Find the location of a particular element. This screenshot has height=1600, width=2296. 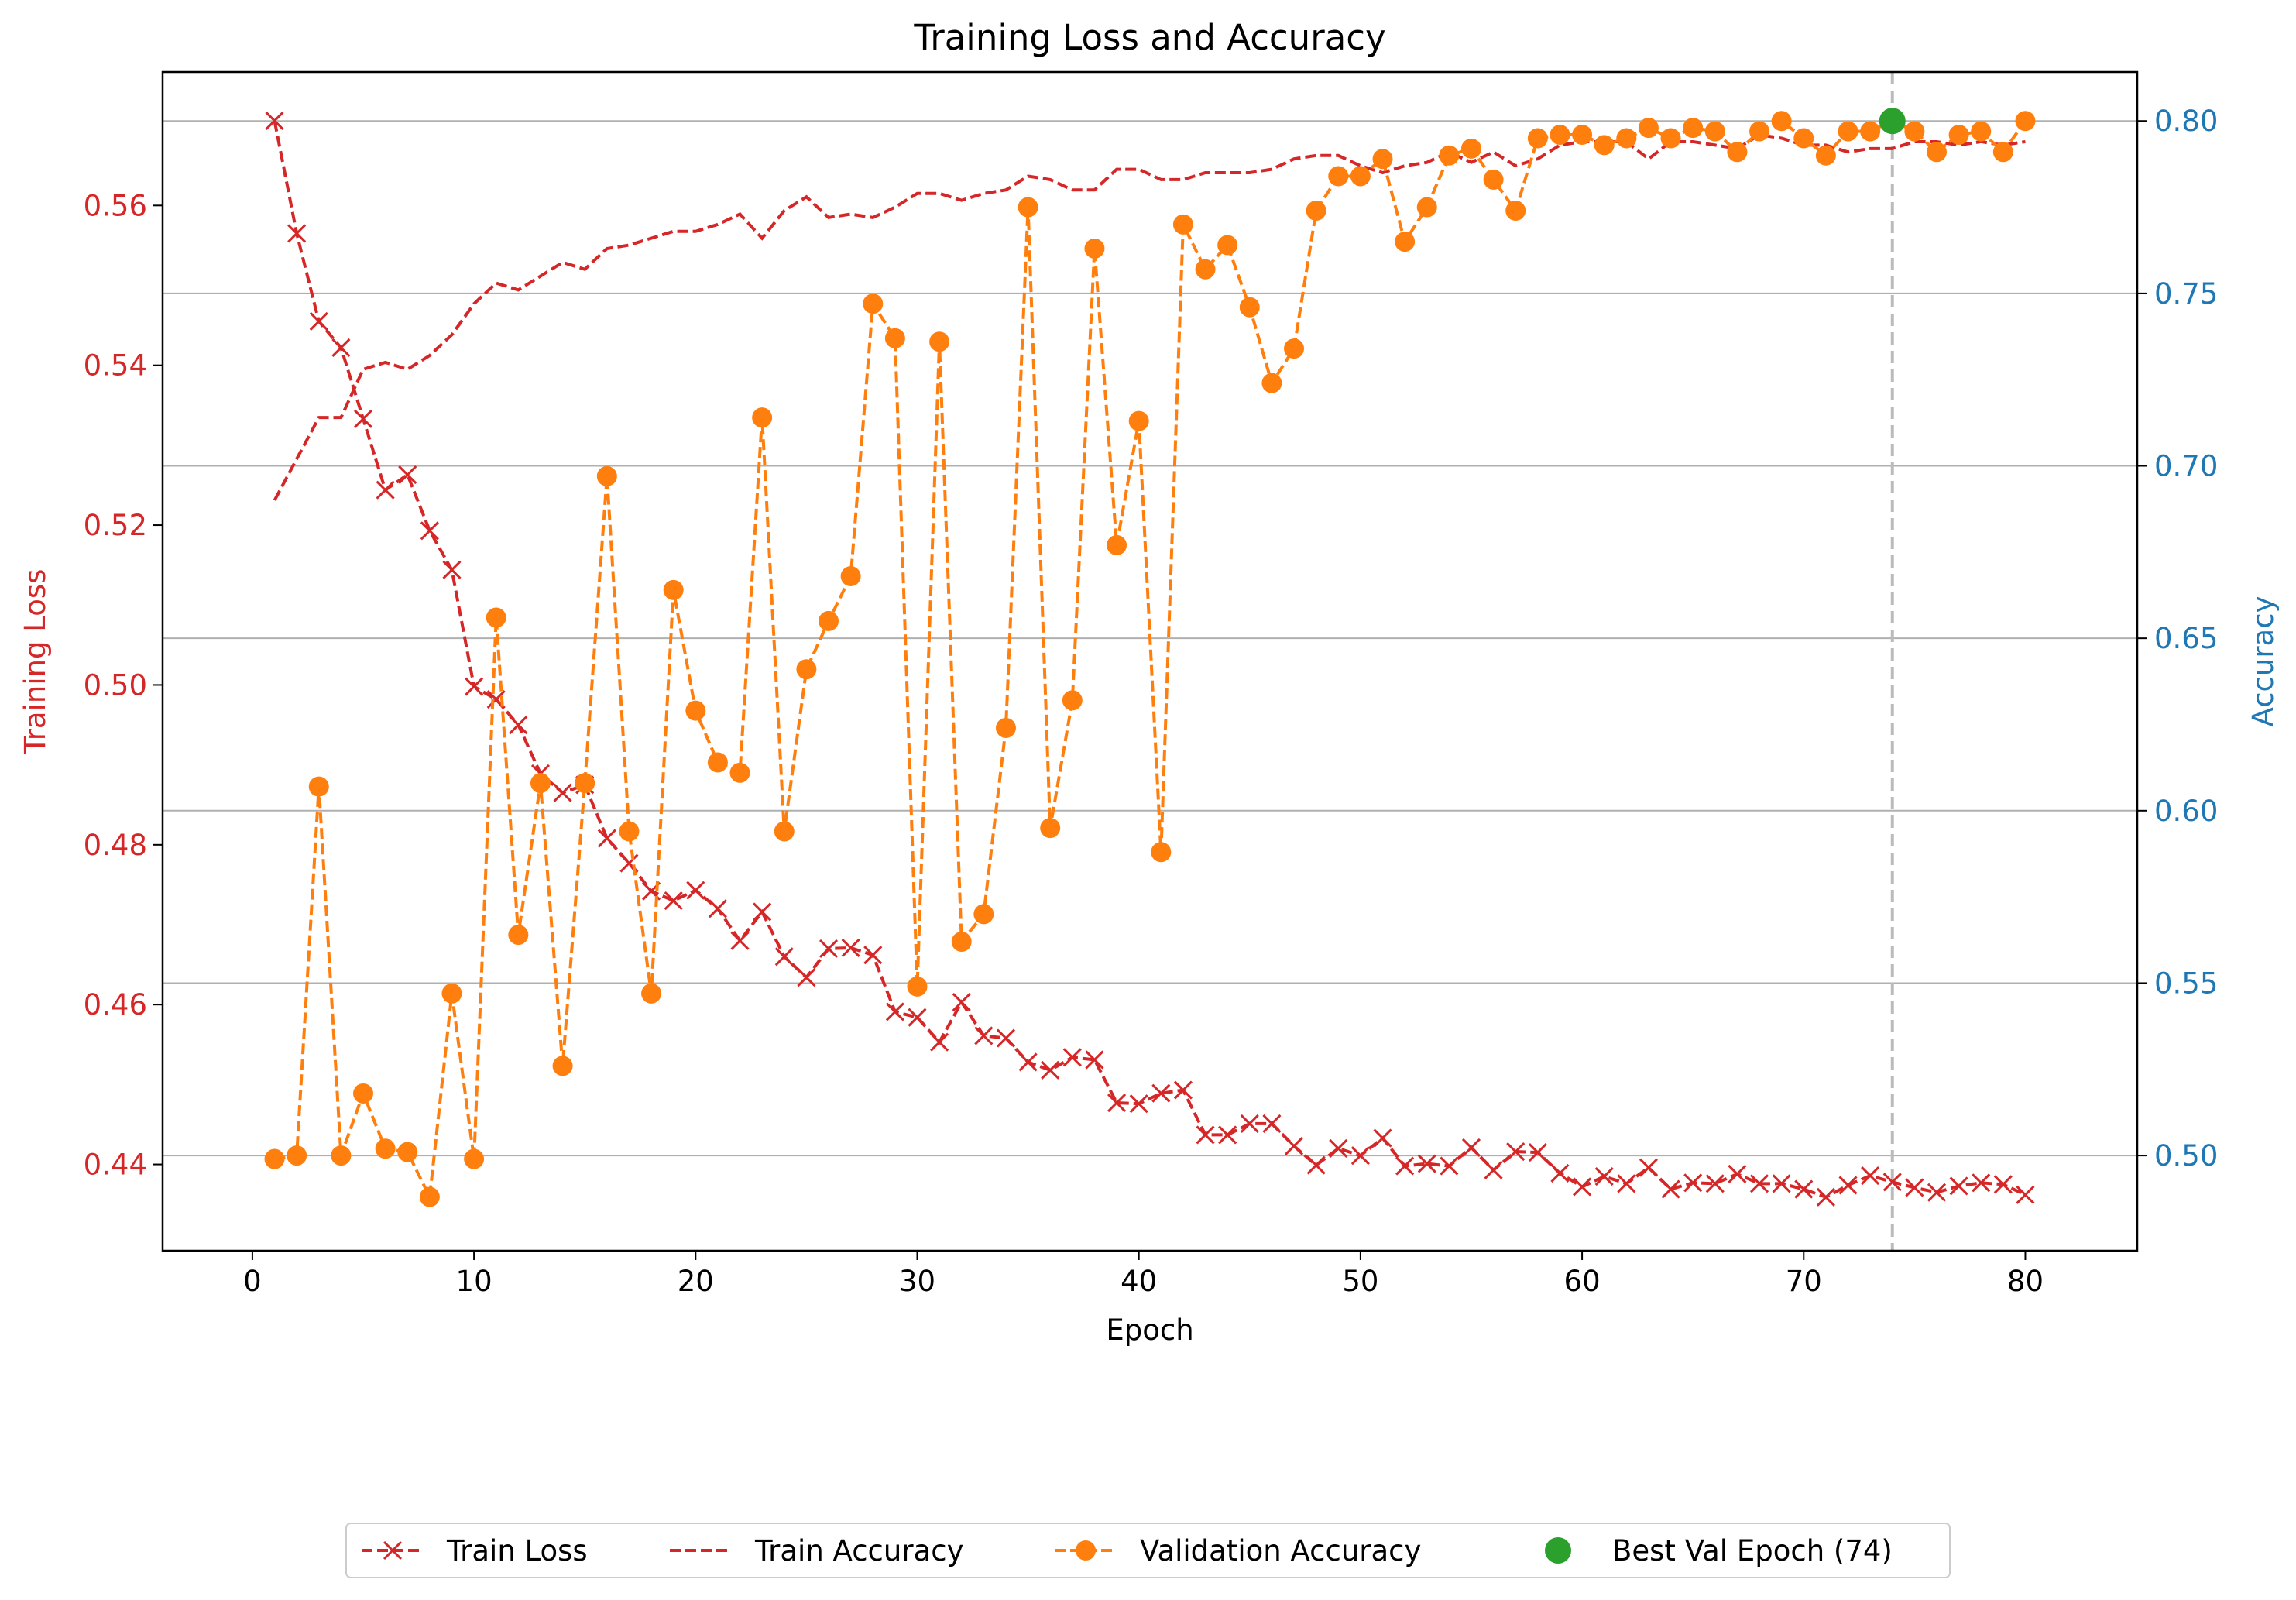

chart-title: Training Loss and Accuracy is located at coordinates (1149, 37).